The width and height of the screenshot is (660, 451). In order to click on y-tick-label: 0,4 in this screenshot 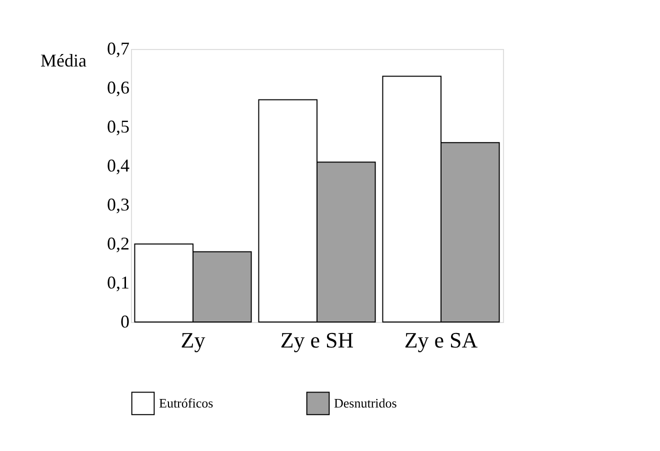, I will do `click(118, 166)`.